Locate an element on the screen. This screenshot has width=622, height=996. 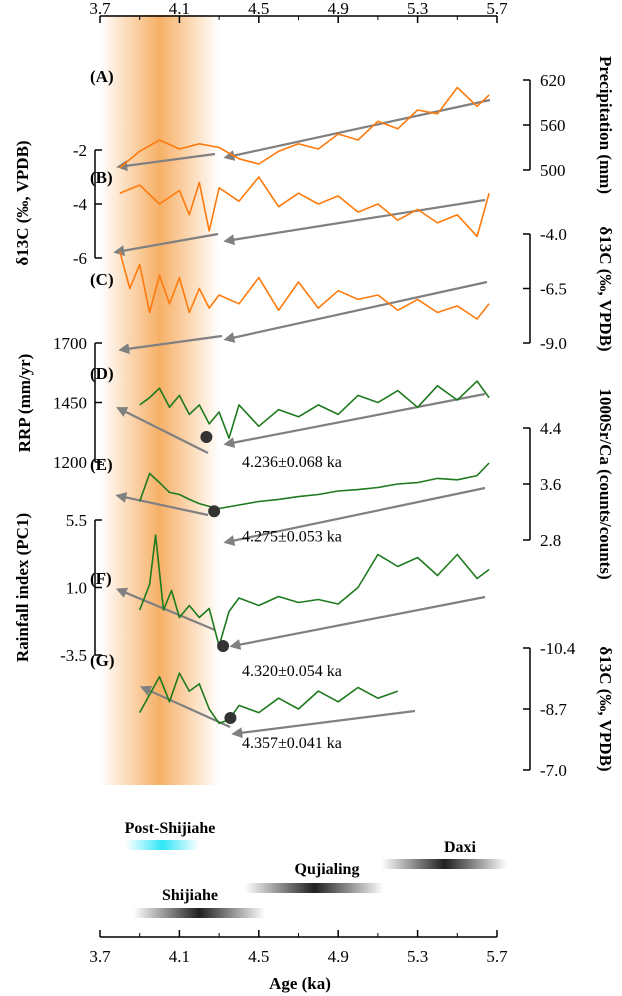
y-axis-title-E: 1000Sr/Ca (counts/counts) is located at coordinates (605, 483).